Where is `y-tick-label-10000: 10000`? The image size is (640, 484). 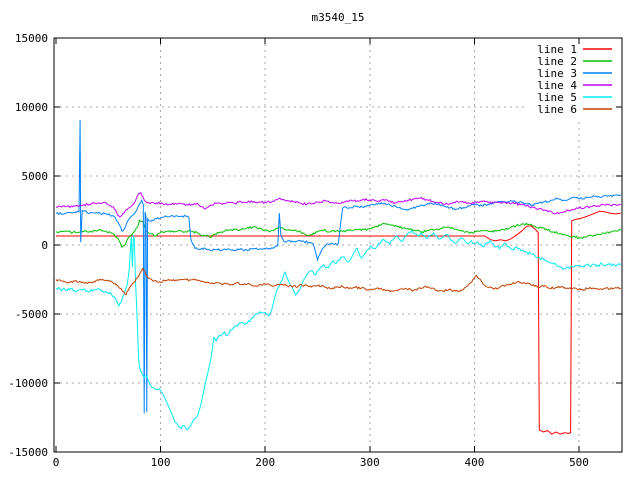 y-tick-label-10000: 10000 is located at coordinates (31, 107).